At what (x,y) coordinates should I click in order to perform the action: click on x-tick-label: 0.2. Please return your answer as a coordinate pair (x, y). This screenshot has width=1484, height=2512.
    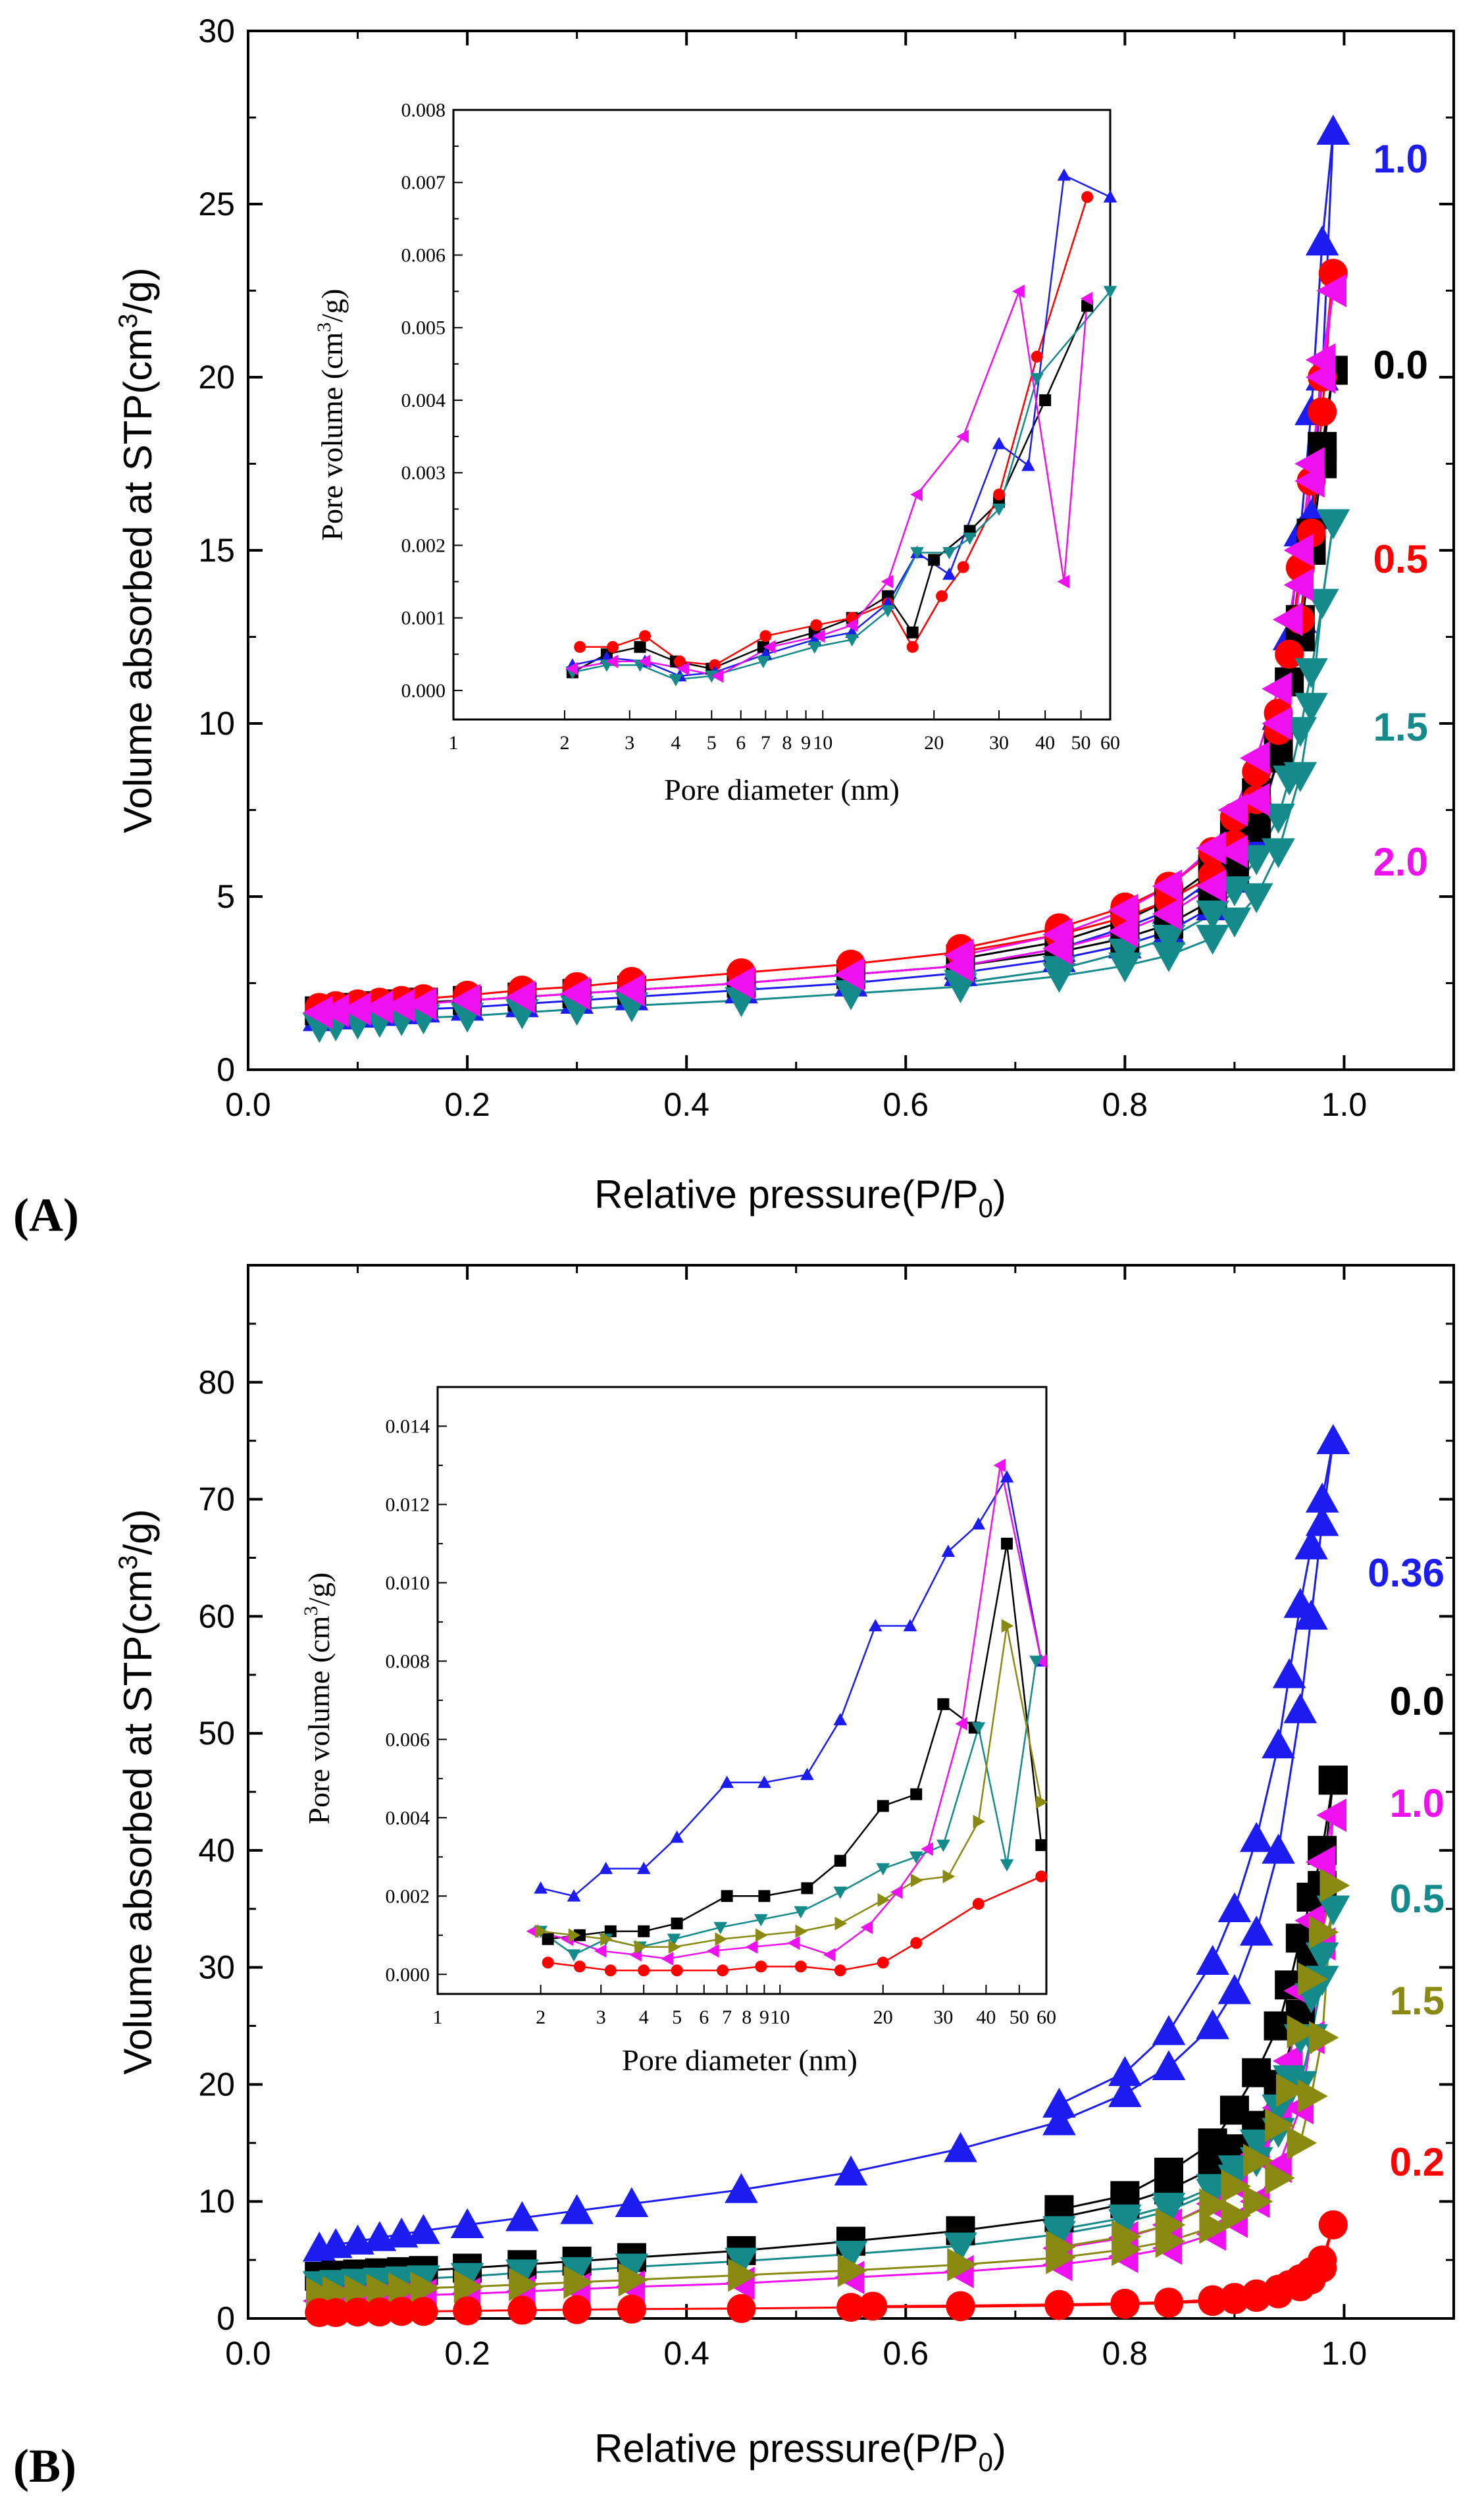
    Looking at the image, I should click on (467, 2353).